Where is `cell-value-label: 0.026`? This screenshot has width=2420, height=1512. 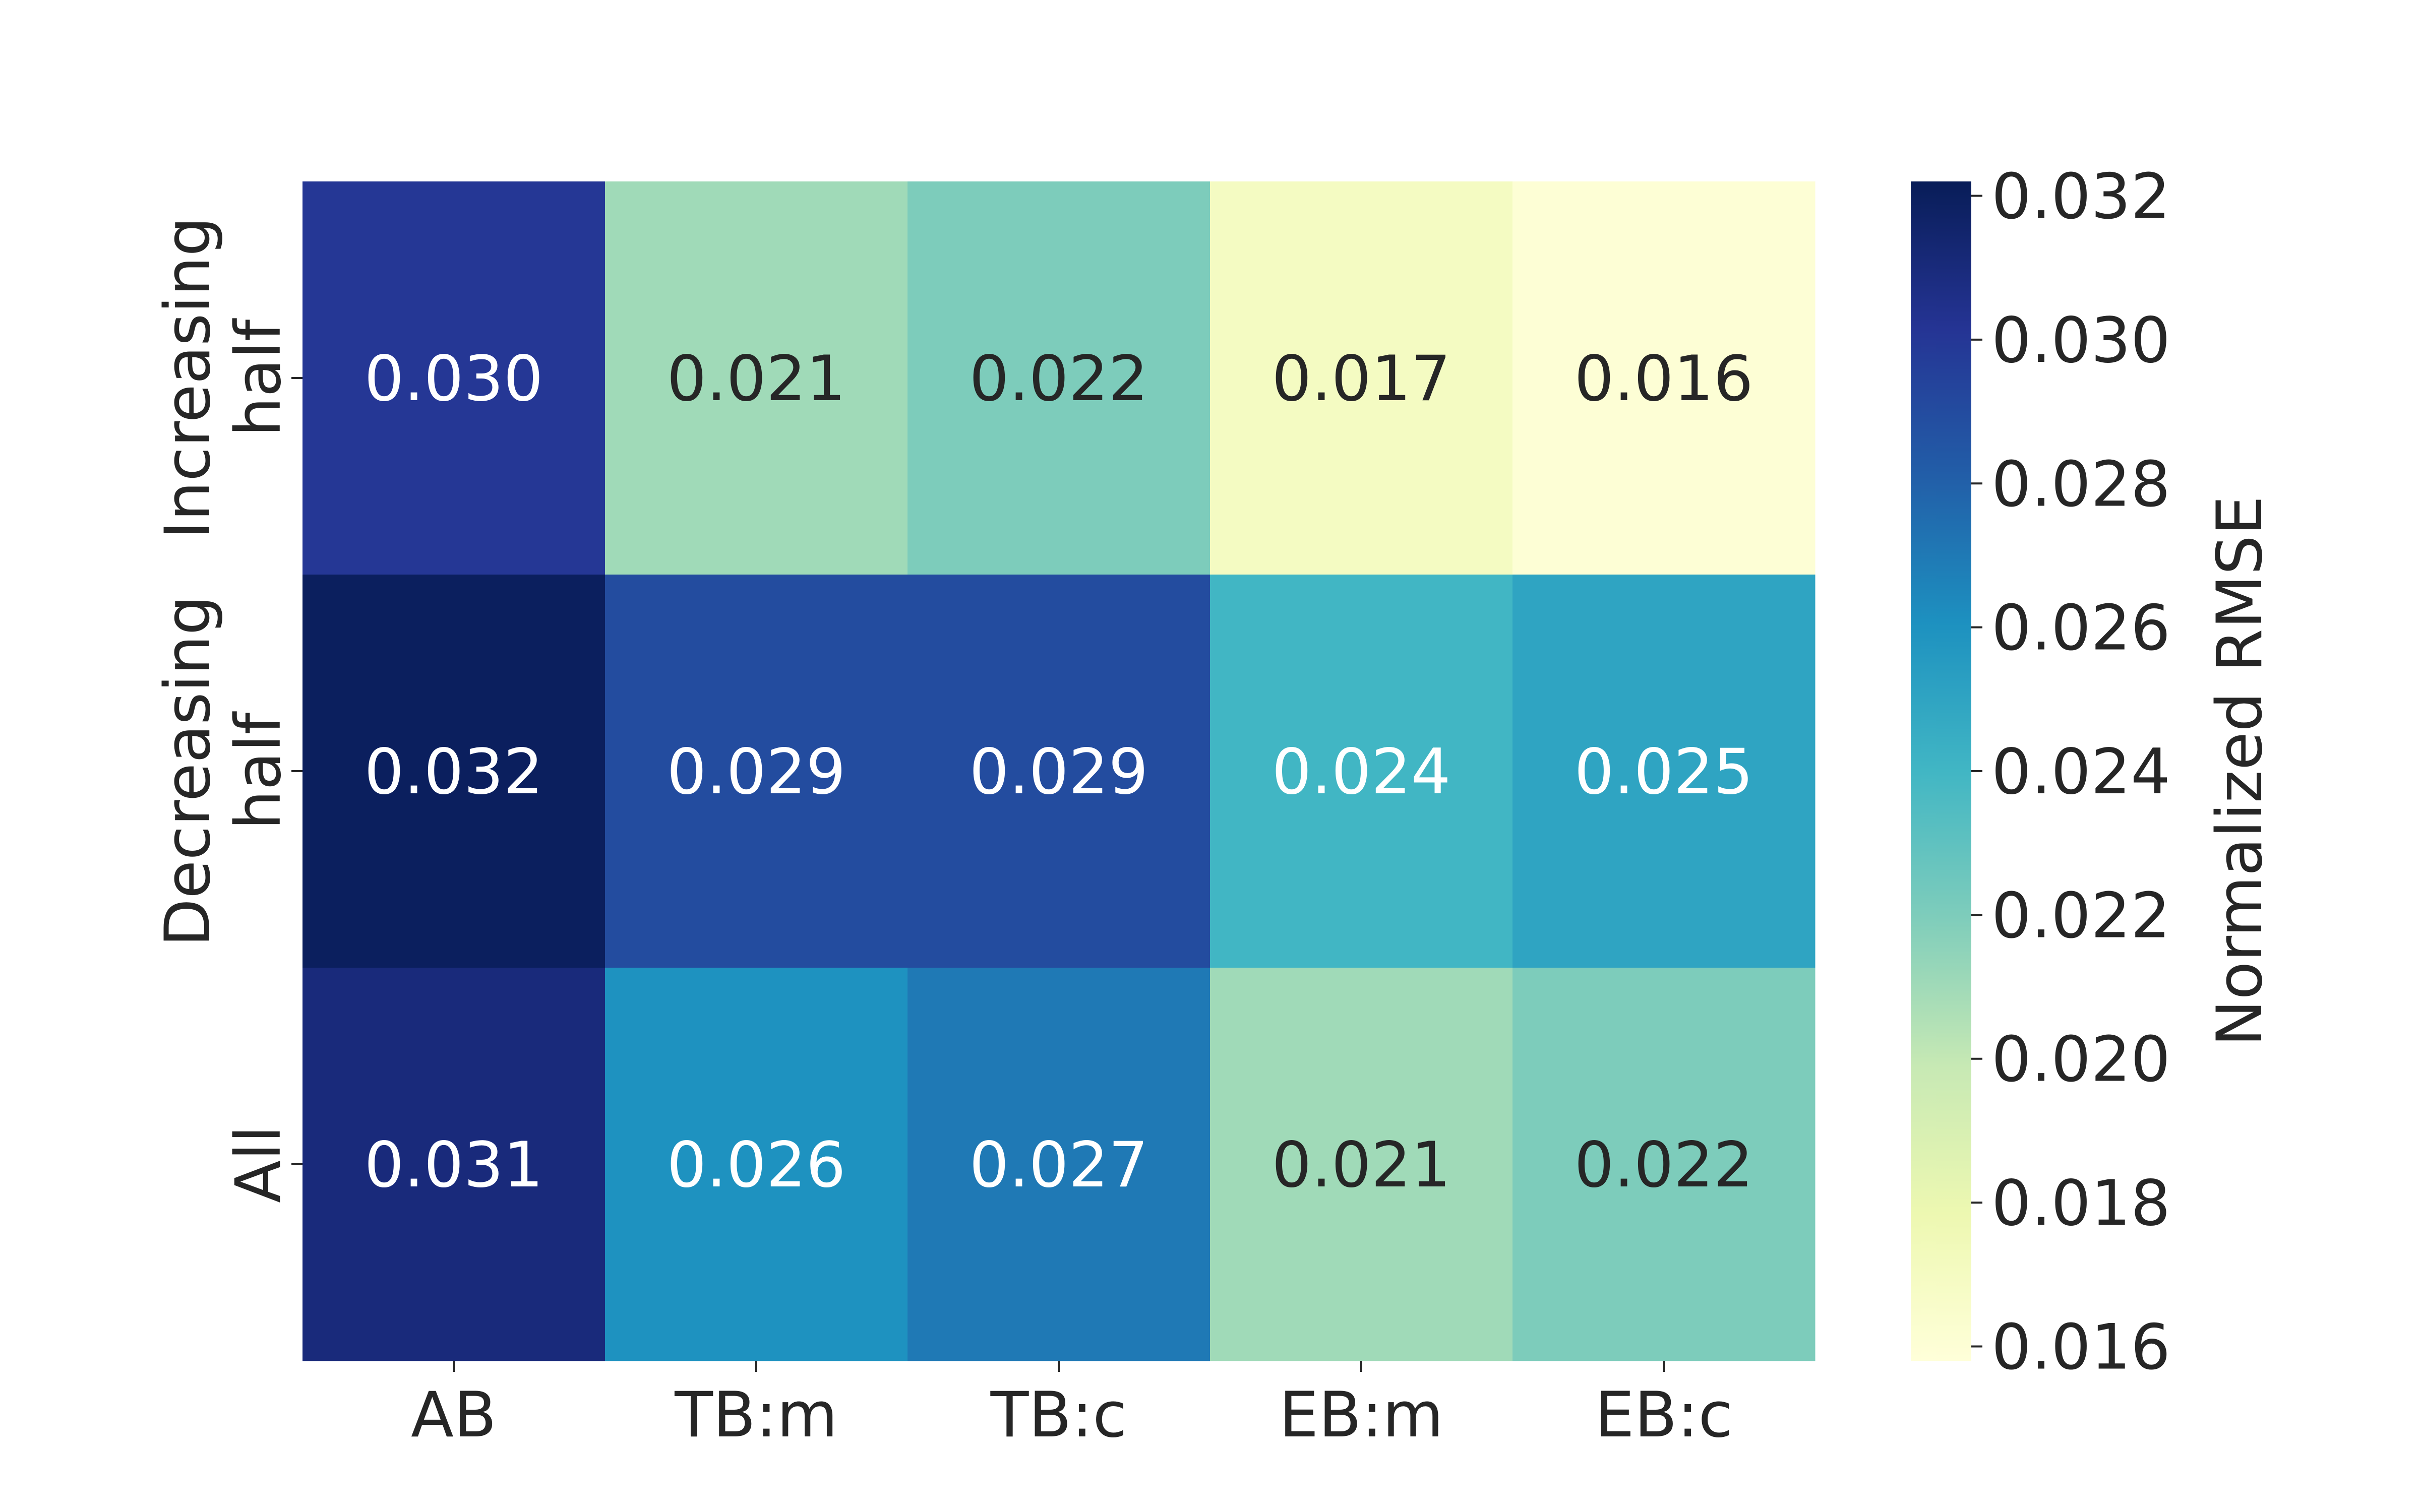
cell-value-label: 0.026 is located at coordinates (756, 1165).